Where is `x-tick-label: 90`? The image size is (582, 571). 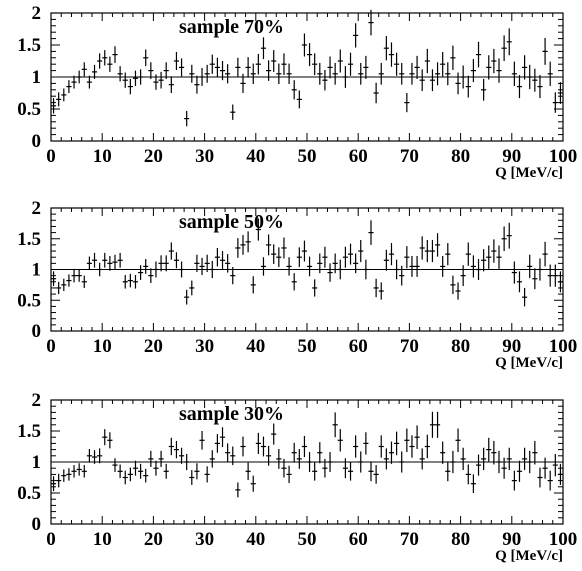 x-tick-label: 90 is located at coordinates (511, 156).